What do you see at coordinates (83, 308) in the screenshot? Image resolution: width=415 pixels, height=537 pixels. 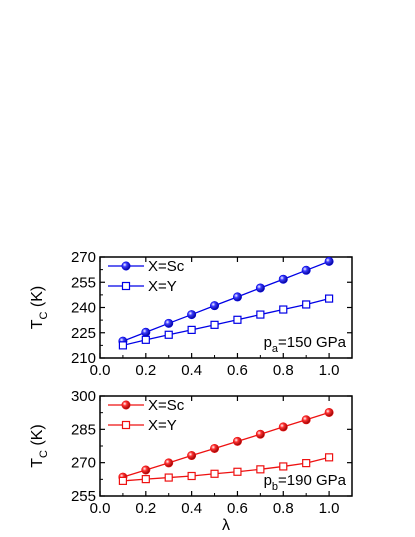 I see `y-tick-label: 240` at bounding box center [83, 308].